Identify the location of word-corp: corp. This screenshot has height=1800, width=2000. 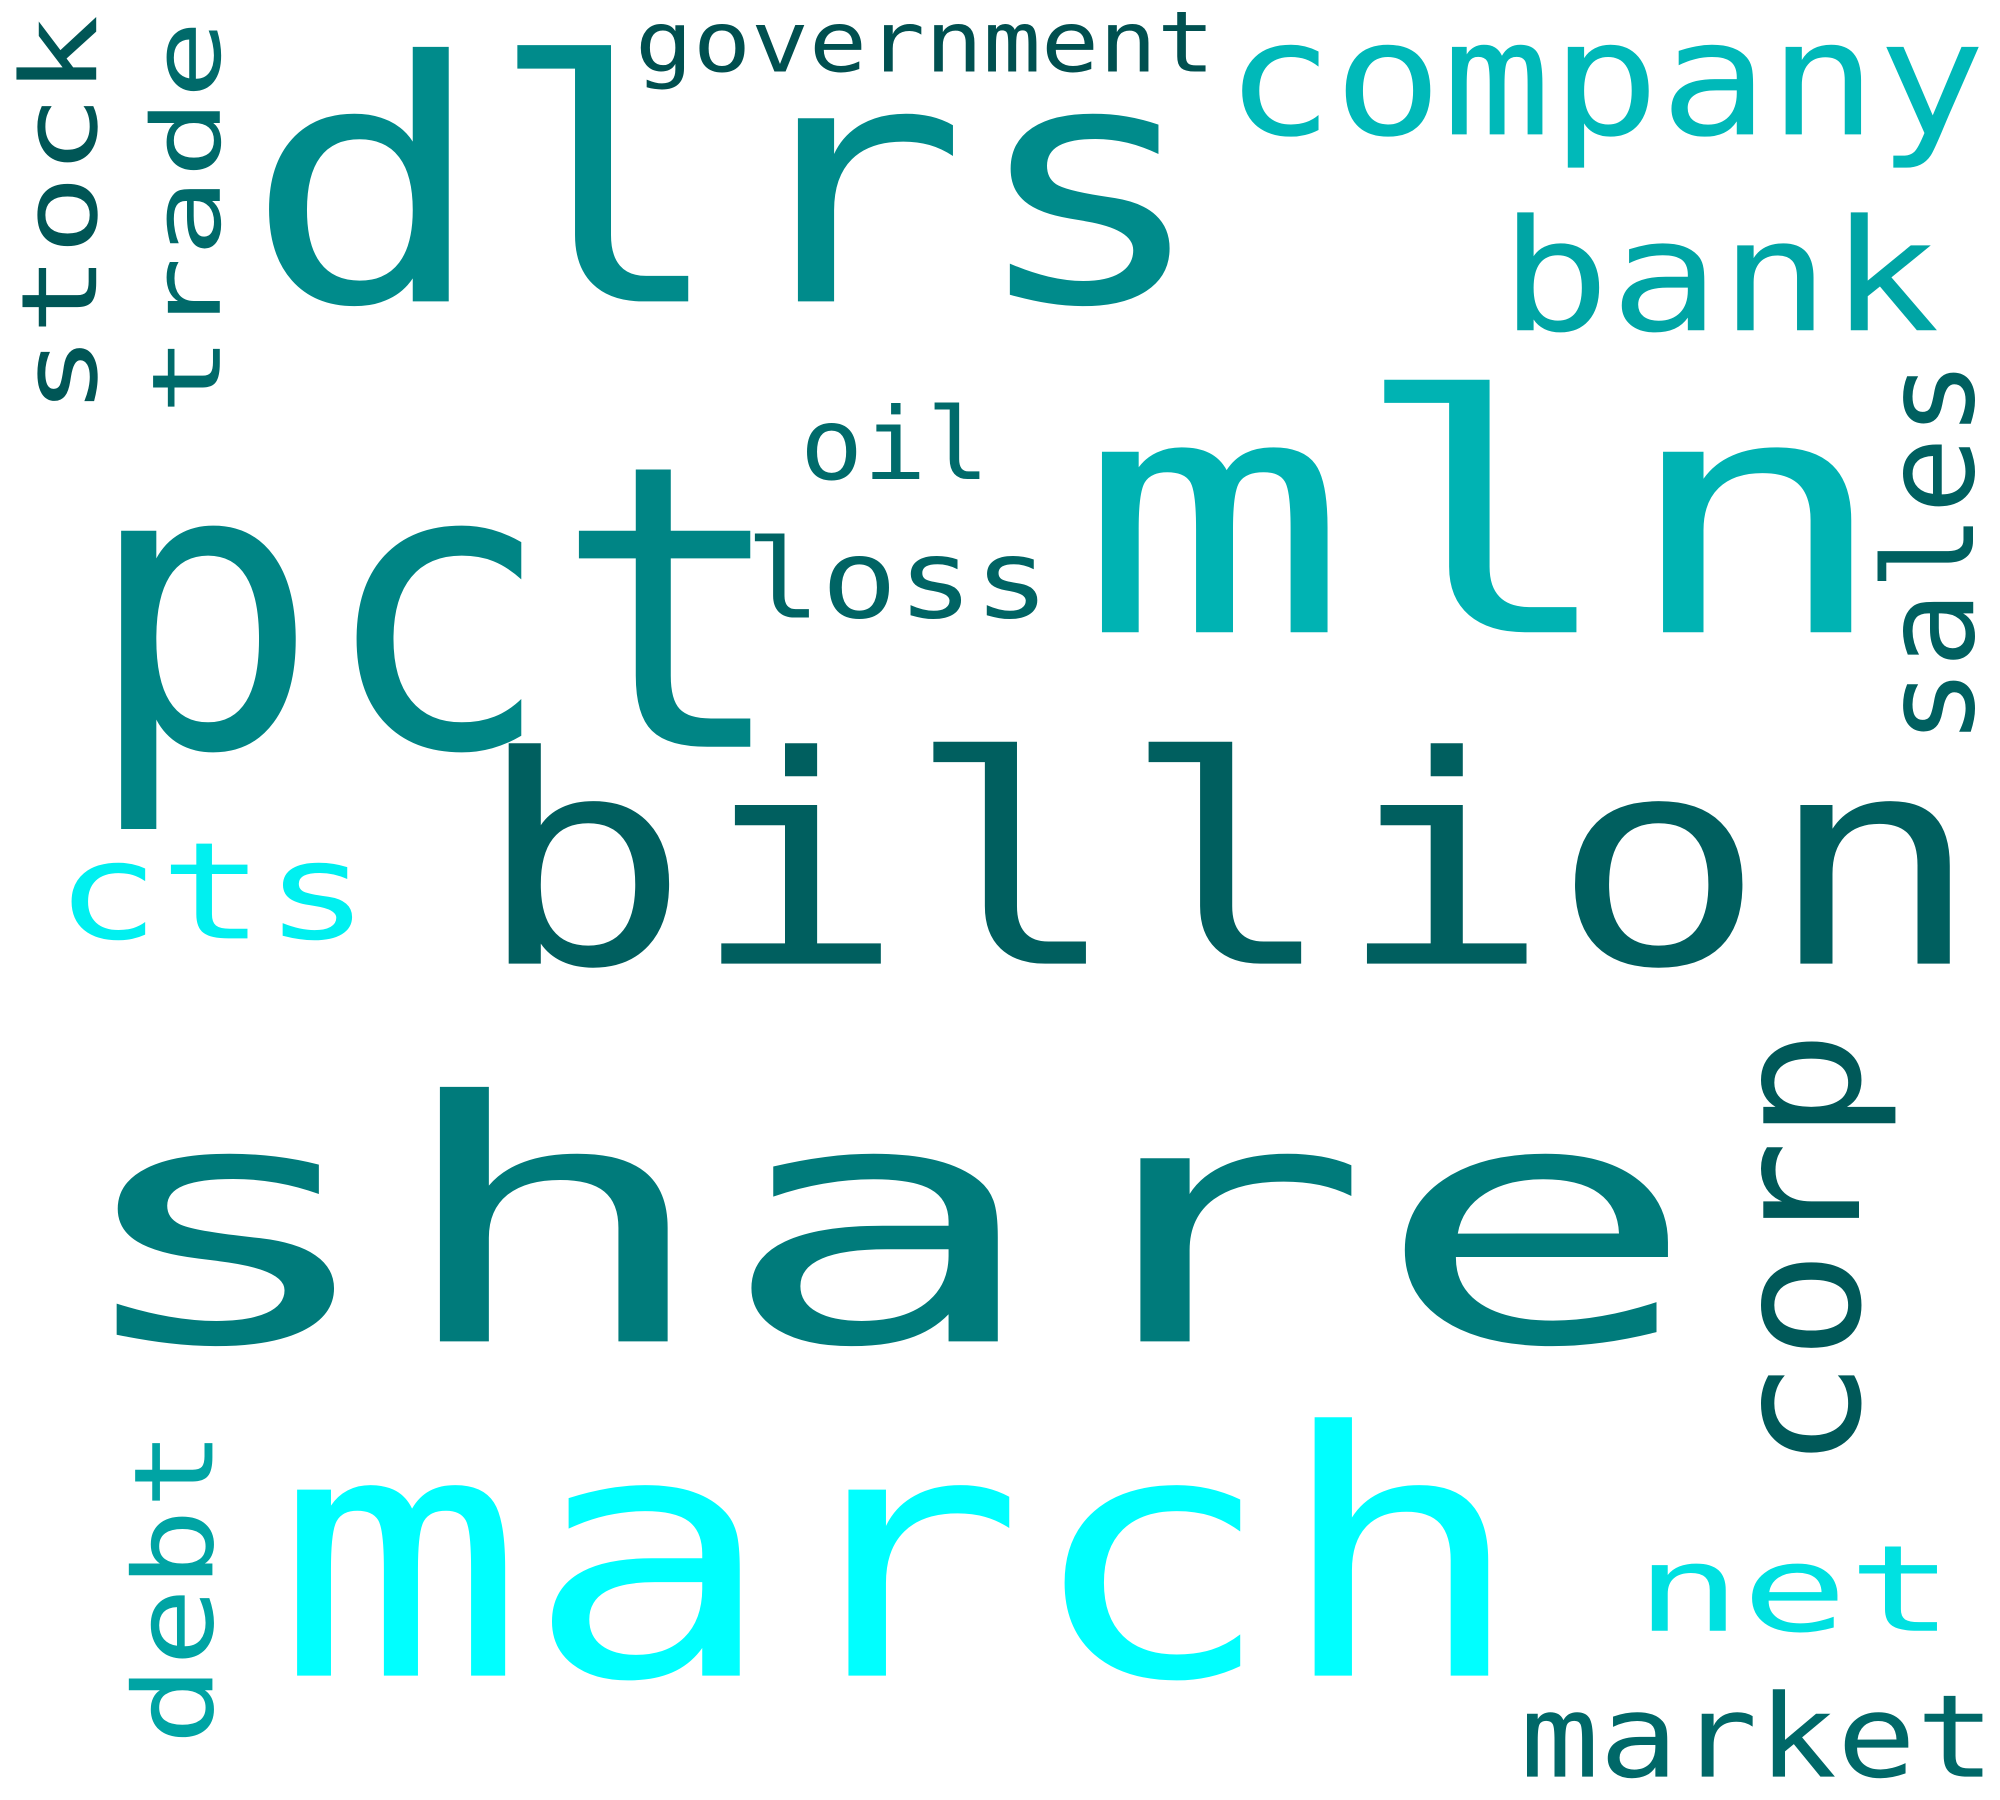
(1798, 1250).